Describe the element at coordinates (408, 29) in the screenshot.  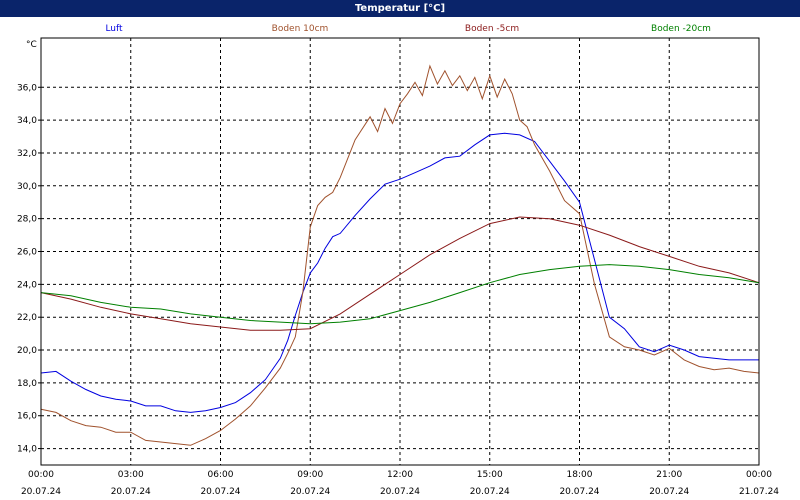
I see `legend: Luft Boden 10cm Boden -5cm Boden -20cm` at that location.